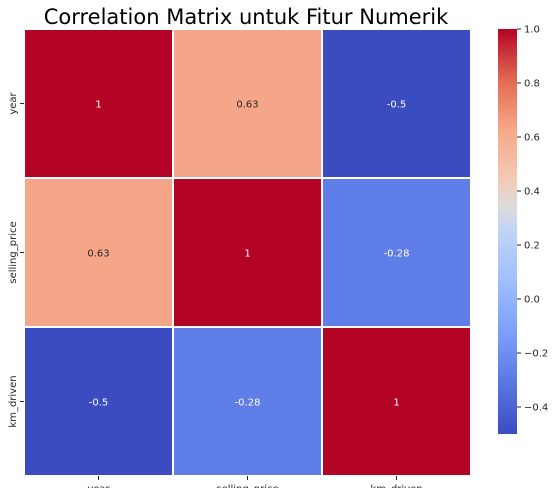 The height and width of the screenshot is (488, 559). Describe the element at coordinates (536, 408) in the screenshot. I see `colorbar-tick-label: −0.4` at that location.